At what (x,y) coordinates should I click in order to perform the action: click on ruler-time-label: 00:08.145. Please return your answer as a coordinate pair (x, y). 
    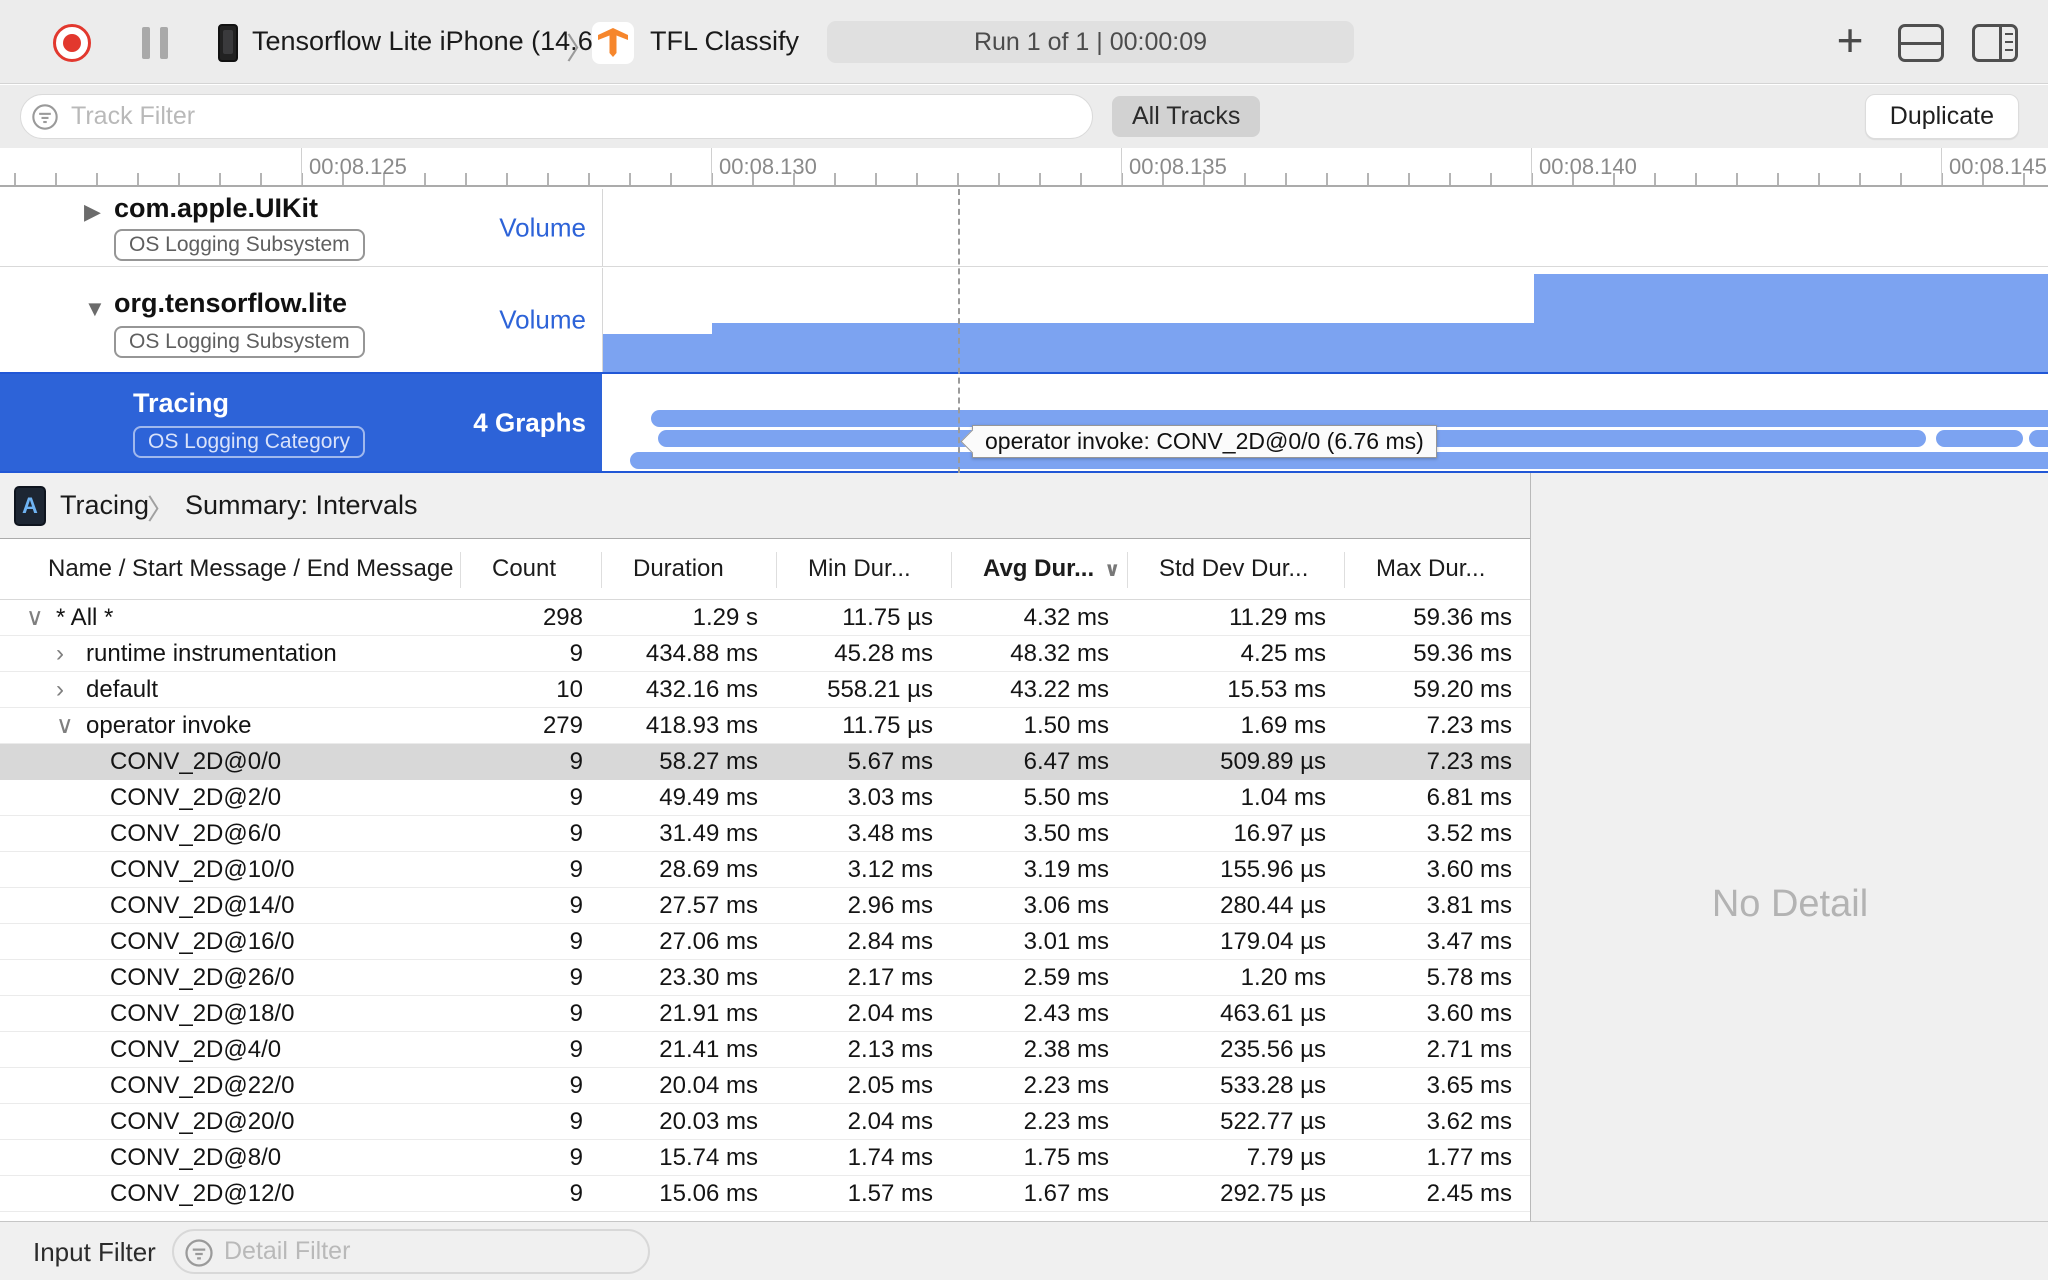
    Looking at the image, I should click on (1998, 166).